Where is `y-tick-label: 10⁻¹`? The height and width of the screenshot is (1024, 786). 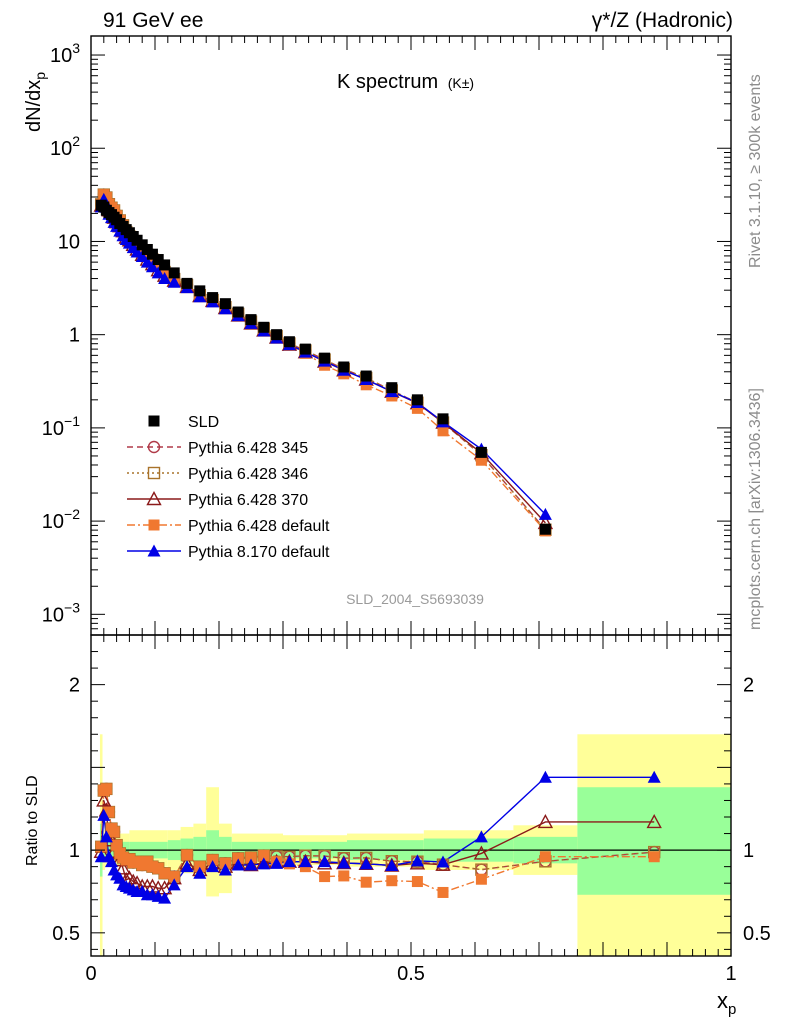 y-tick-label: 10⁻¹ is located at coordinates (61, 426).